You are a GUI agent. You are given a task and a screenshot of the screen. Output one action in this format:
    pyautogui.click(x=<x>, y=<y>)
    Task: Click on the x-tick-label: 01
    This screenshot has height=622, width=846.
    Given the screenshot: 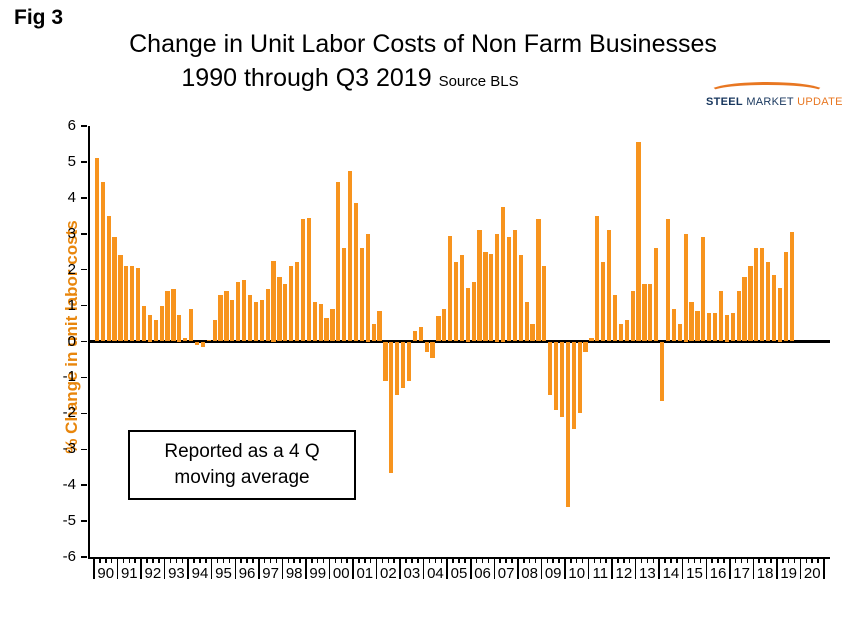 What is the action you would take?
    pyautogui.click(x=365, y=573)
    